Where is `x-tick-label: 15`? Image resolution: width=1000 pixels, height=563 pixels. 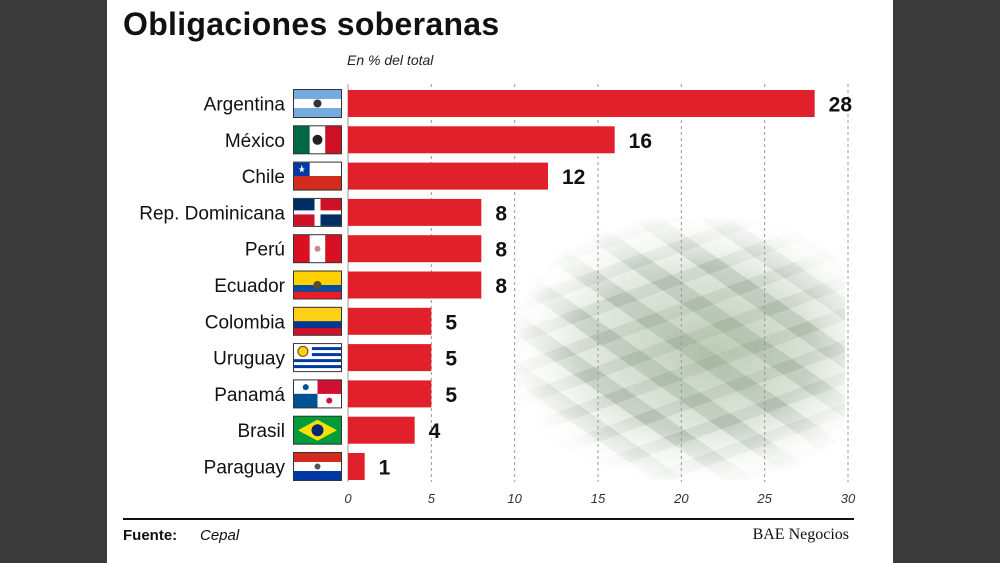 x-tick-label: 15 is located at coordinates (598, 498).